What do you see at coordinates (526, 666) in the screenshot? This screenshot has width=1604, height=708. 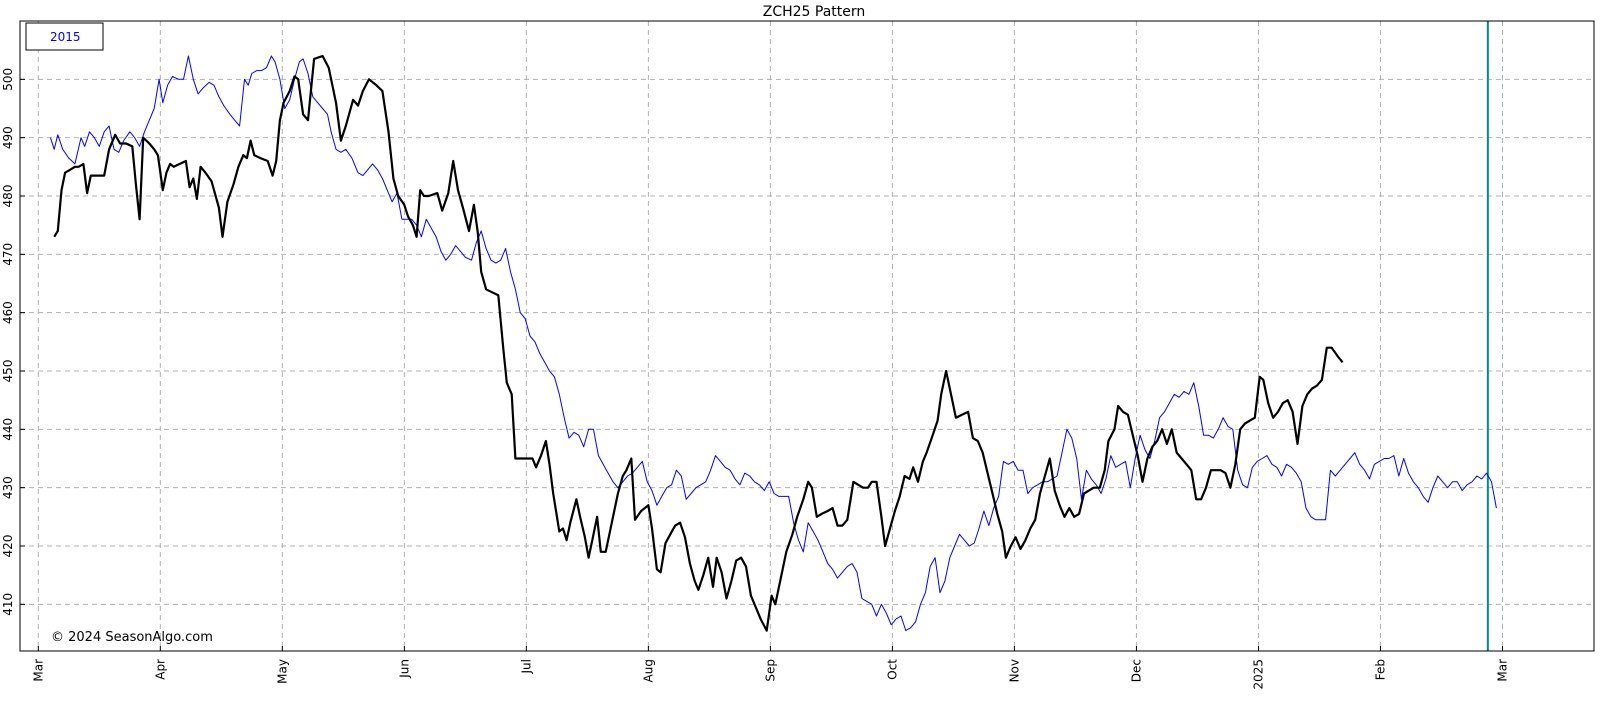 I see `x-tick-label: Jul` at bounding box center [526, 666].